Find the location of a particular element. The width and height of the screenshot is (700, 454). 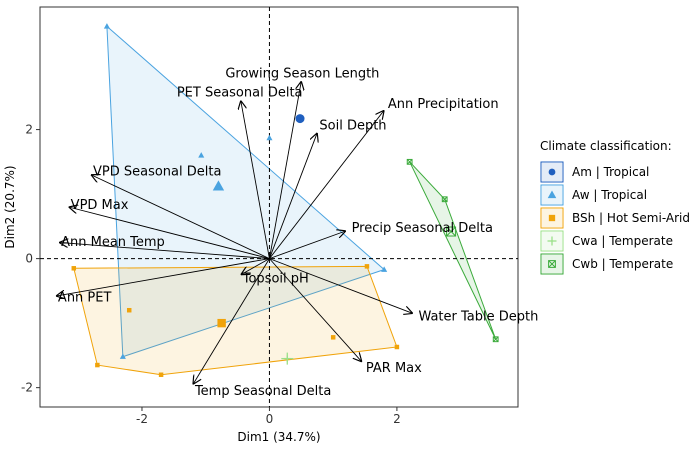

legend-marker-cwb-temperate-box is located at coordinates (552, 264).